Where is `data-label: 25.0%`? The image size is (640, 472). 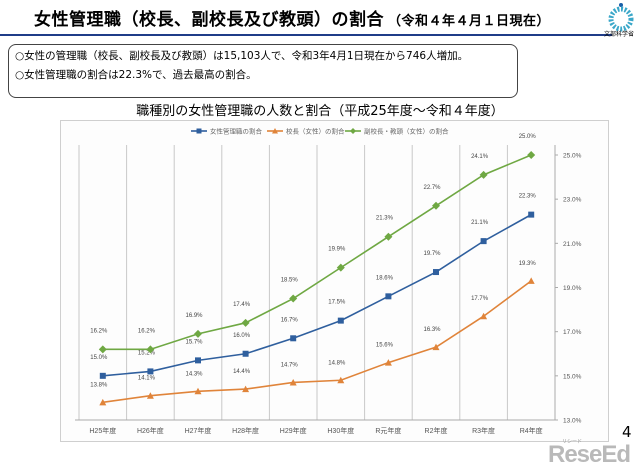
data-label: 25.0% is located at coordinates (528, 137).